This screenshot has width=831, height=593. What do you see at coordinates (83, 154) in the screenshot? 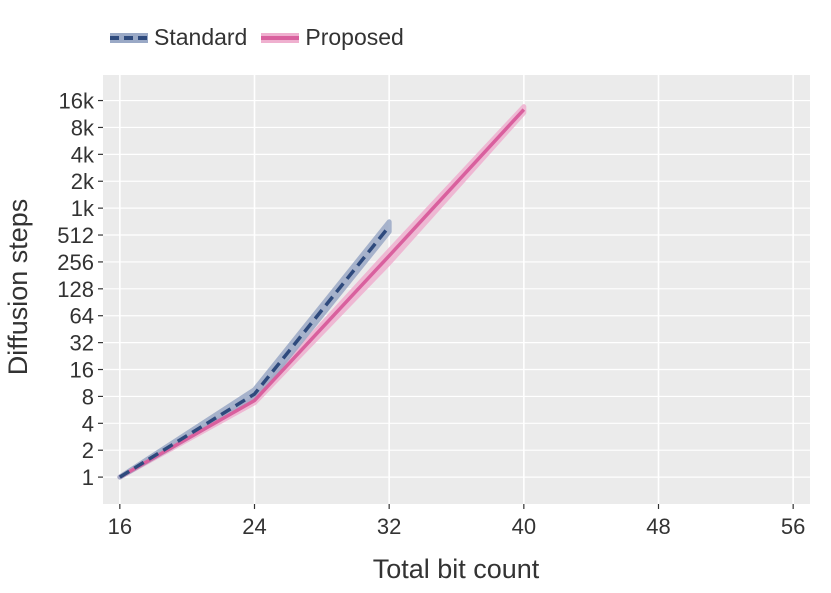
I see `y-tick-label: 4k` at bounding box center [83, 154].